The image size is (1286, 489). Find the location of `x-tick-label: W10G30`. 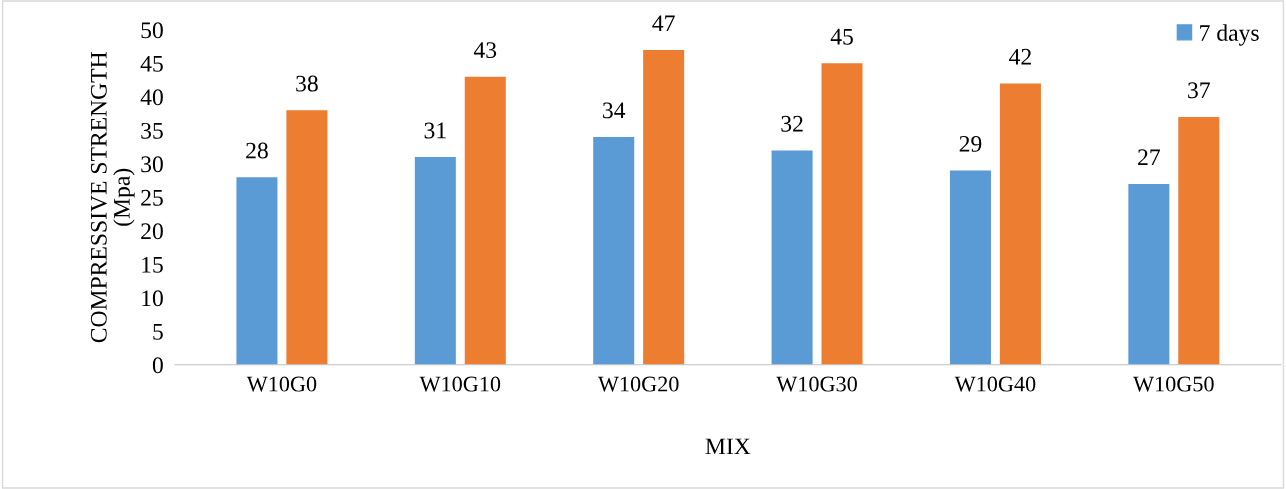

x-tick-label: W10G30 is located at coordinates (816, 384).